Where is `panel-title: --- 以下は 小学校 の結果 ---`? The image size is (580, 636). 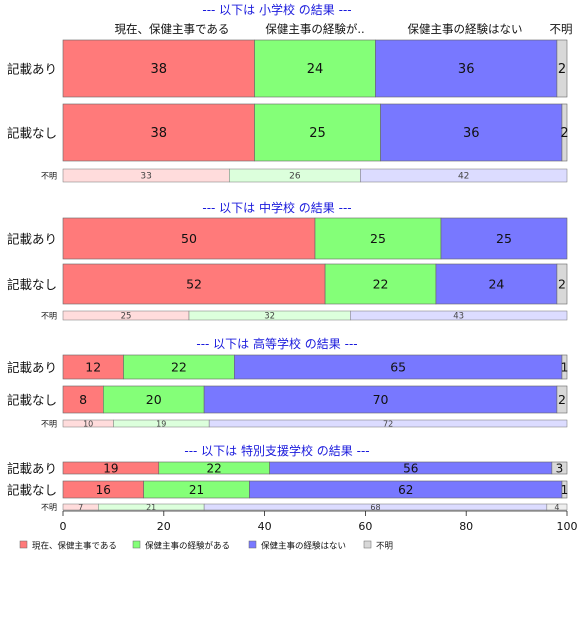
panel-title: --- 以下は 小学校 の結果 --- is located at coordinates (276, 9).